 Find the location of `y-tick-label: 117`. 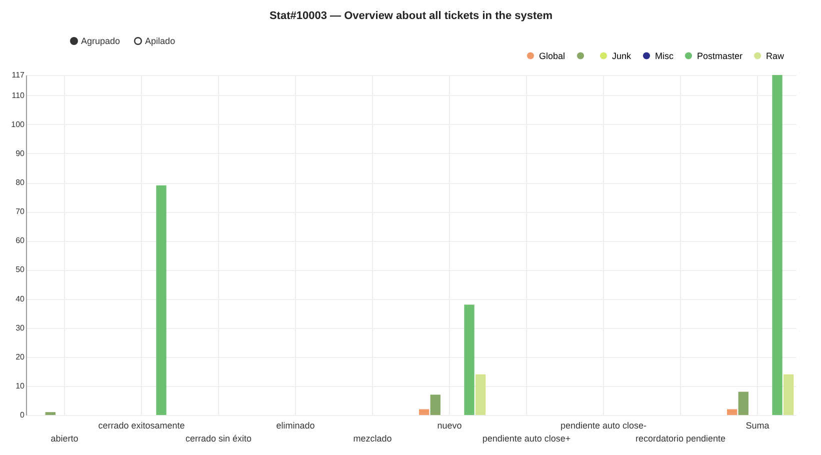

y-tick-label: 117 is located at coordinates (19, 75).